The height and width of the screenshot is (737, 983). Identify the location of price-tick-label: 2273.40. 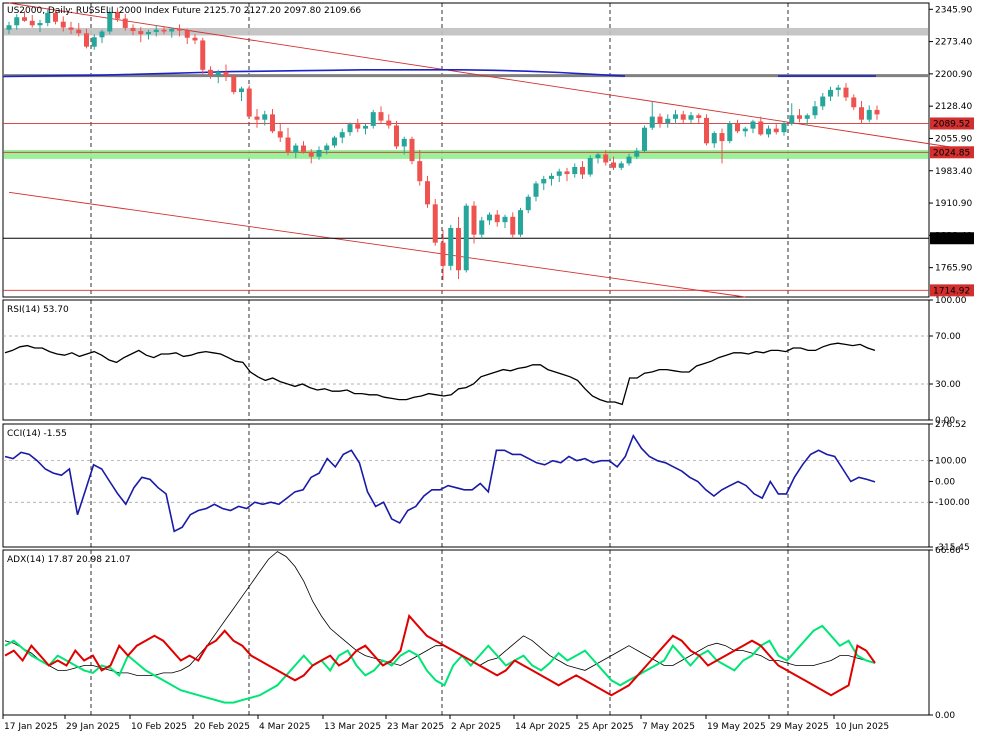
(953, 43).